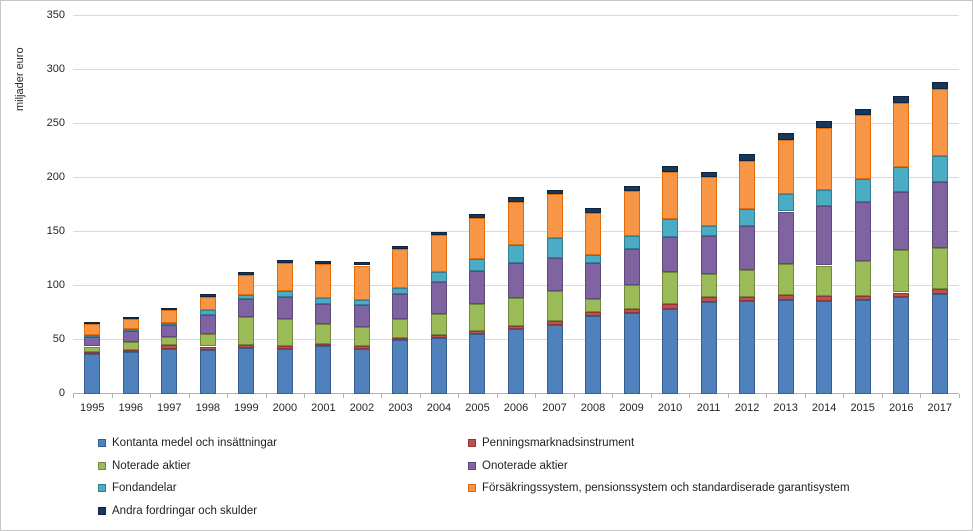 Image resolution: width=973 pixels, height=531 pixels. I want to click on y-tick-label: 250, so click(55, 123).